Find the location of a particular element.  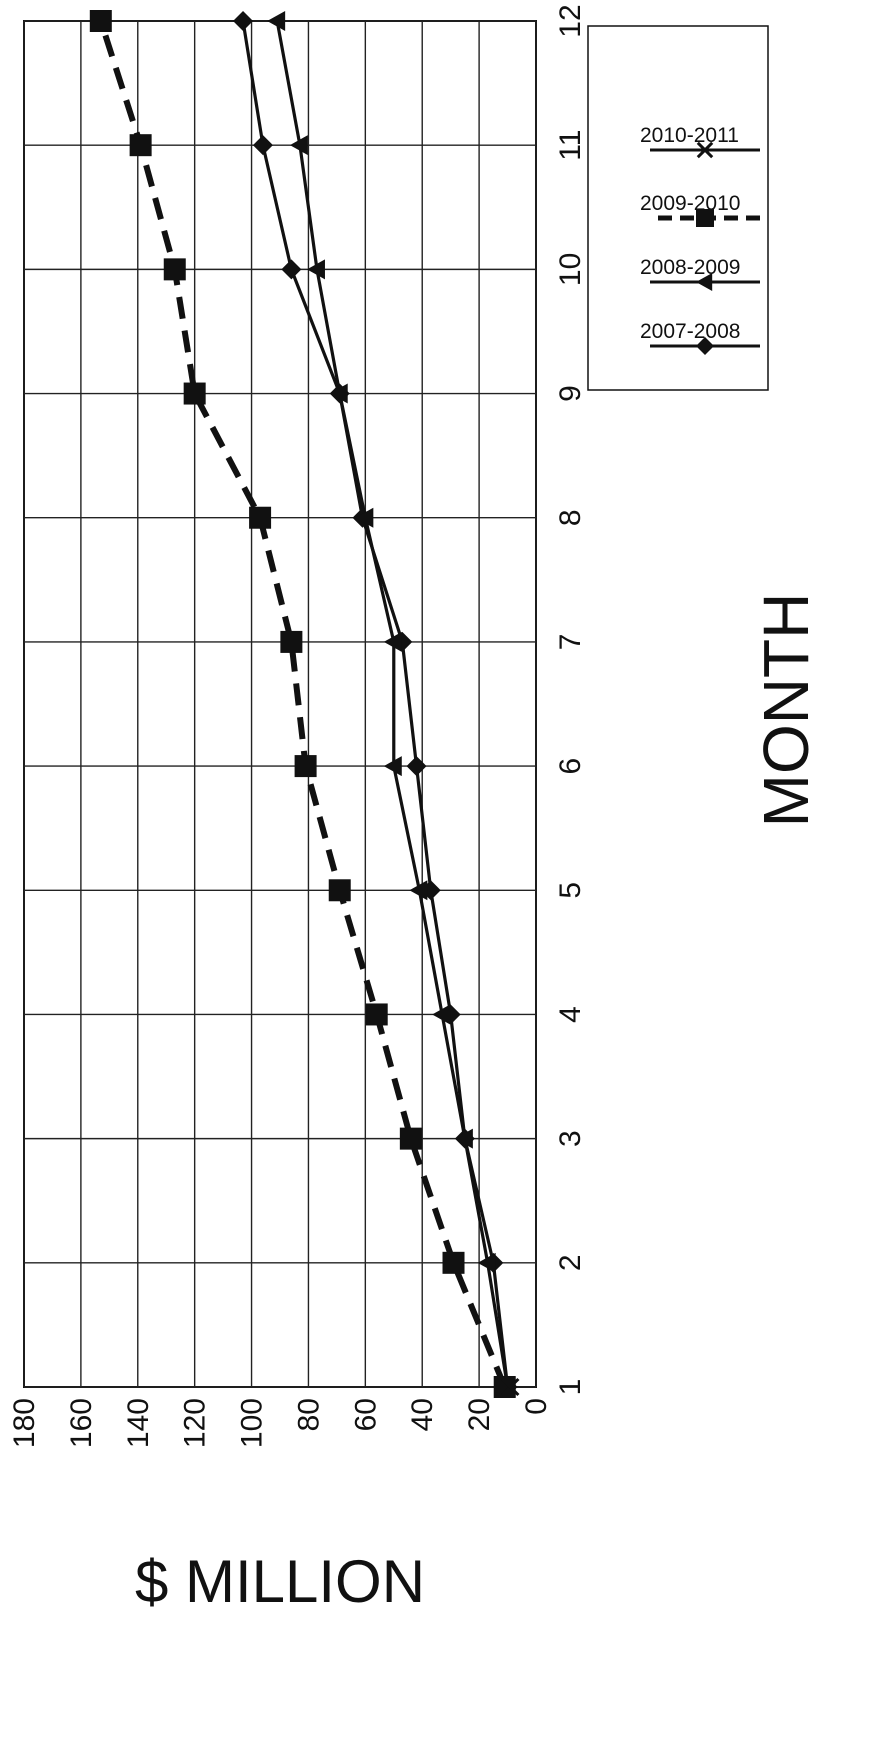

legend-entry: 2009-2010 is located at coordinates (700, 209).